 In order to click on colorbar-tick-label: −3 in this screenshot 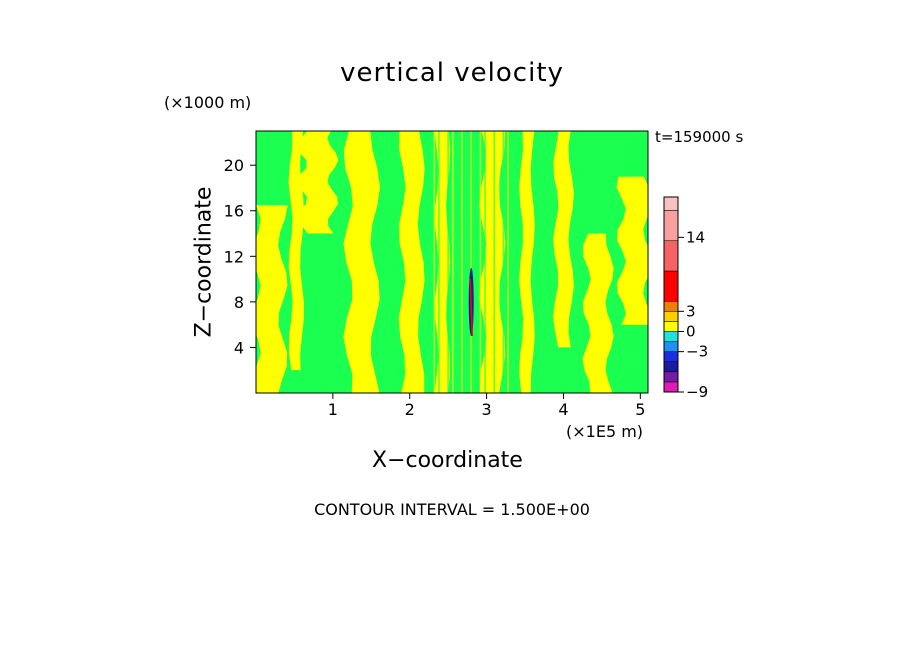, I will do `click(697, 352)`.